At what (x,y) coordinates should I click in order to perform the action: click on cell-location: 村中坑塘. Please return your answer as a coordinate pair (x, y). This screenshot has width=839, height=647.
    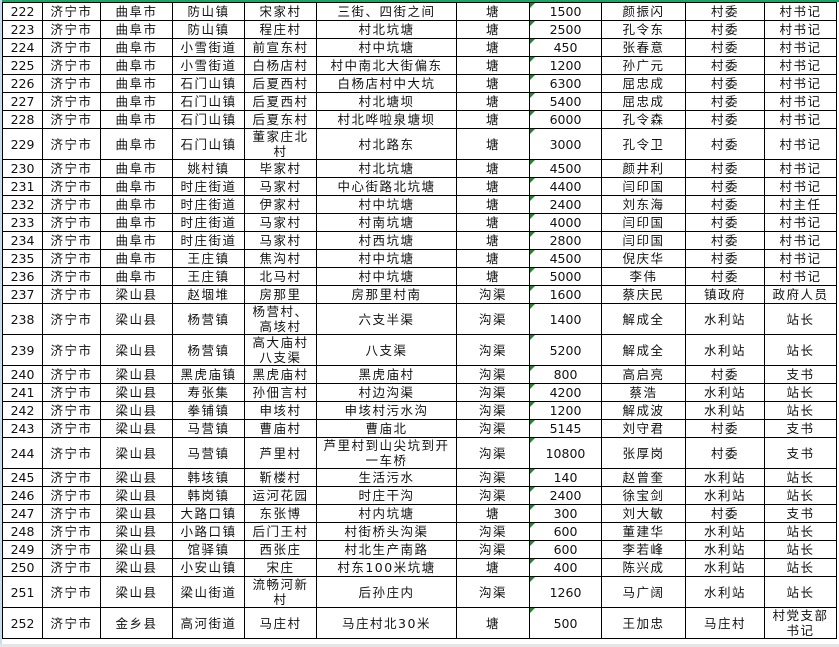
    Looking at the image, I should click on (386, 276).